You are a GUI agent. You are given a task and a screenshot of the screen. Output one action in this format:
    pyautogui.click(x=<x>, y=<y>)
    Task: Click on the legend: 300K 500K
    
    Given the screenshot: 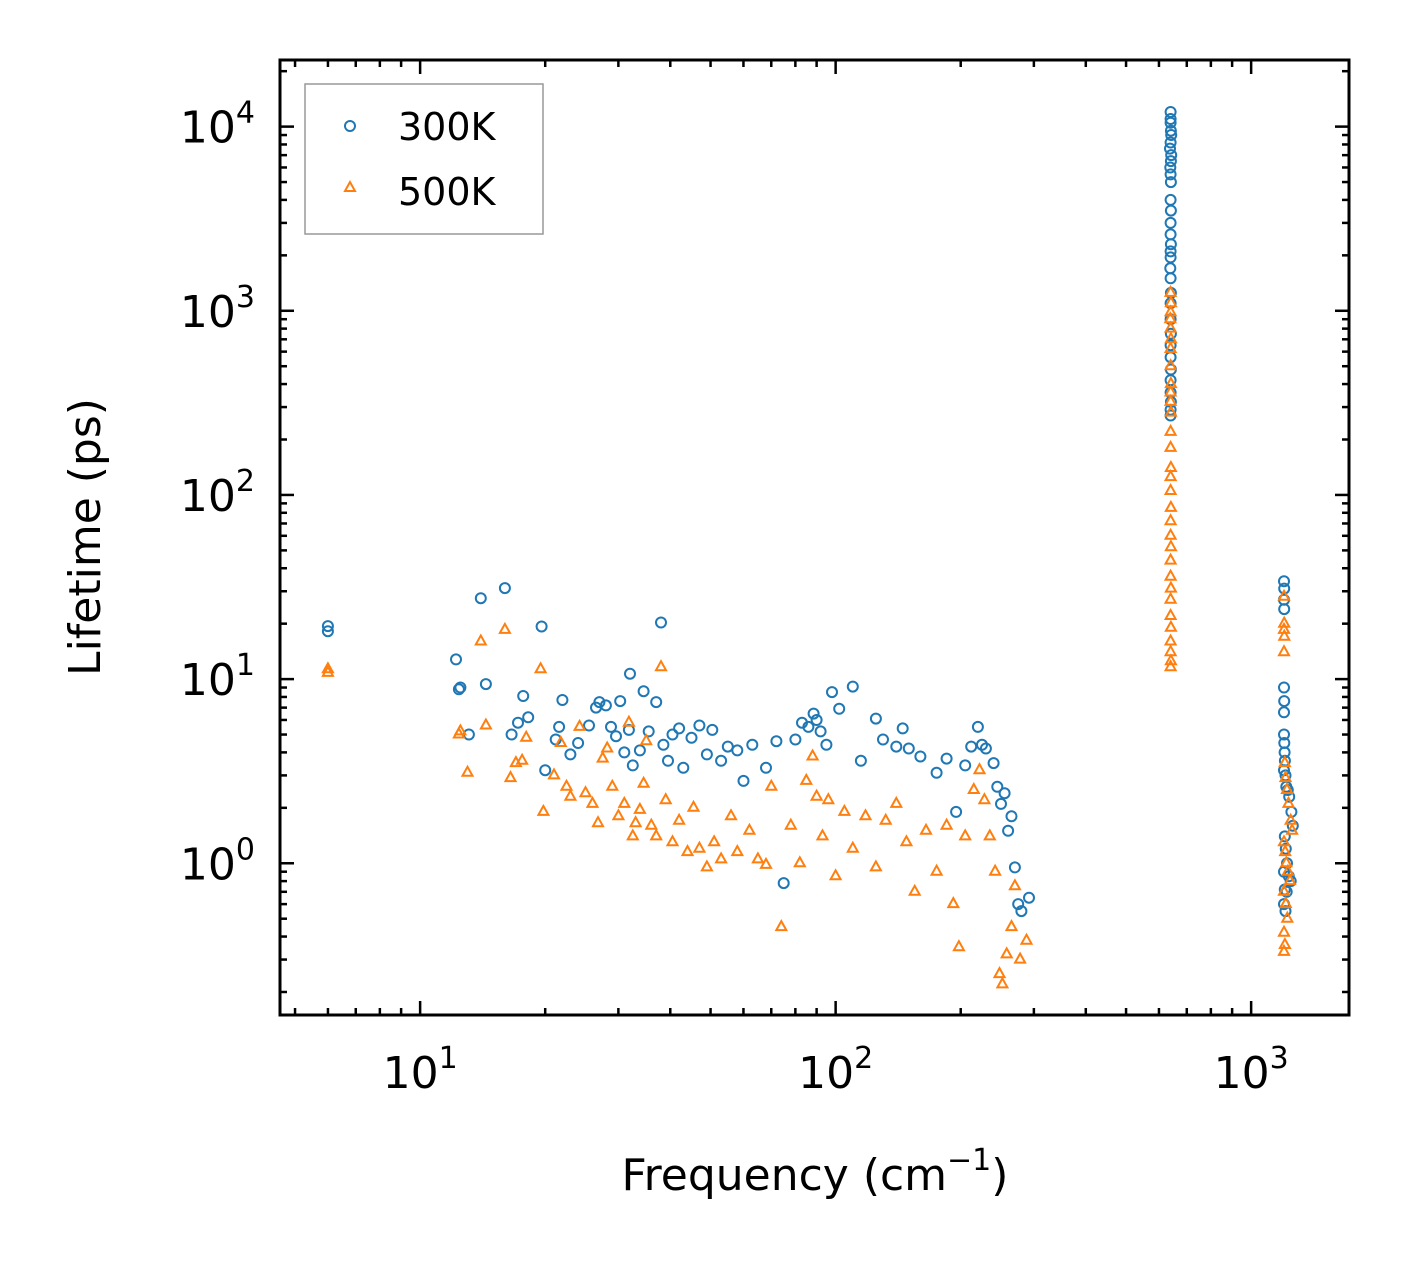 What is the action you would take?
    pyautogui.click(x=424, y=159)
    